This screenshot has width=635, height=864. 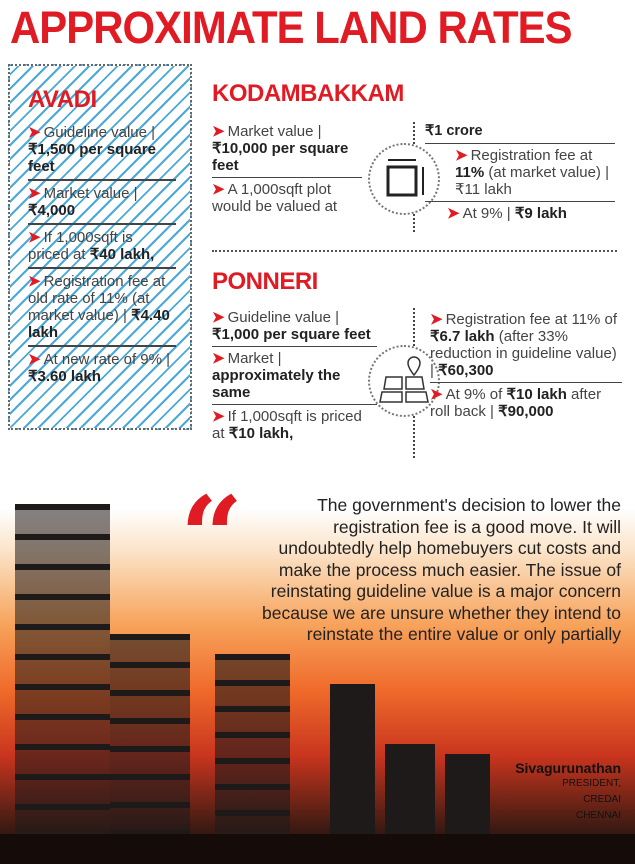 I want to click on kodambakkam-item: ➤ A 1,000sqft plot would be valued at, so click(x=287, y=198).